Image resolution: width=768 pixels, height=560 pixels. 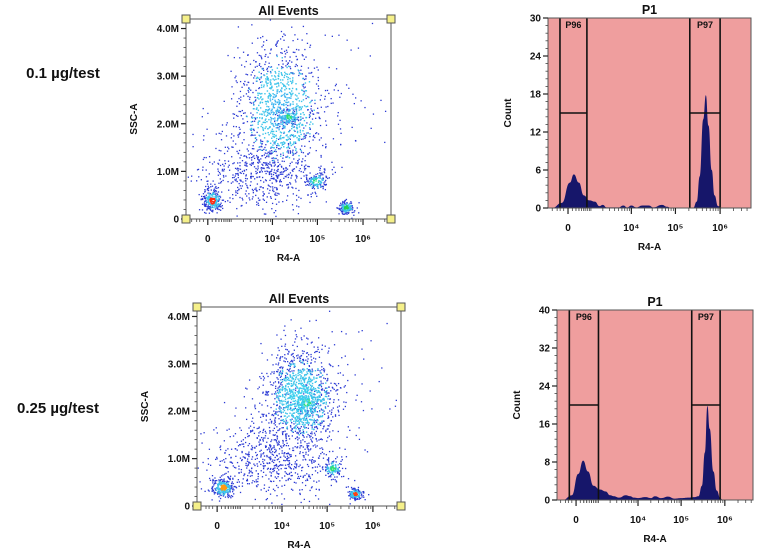 What do you see at coordinates (168, 172) in the screenshot?
I see `y-tick-label: 1.0M` at bounding box center [168, 172].